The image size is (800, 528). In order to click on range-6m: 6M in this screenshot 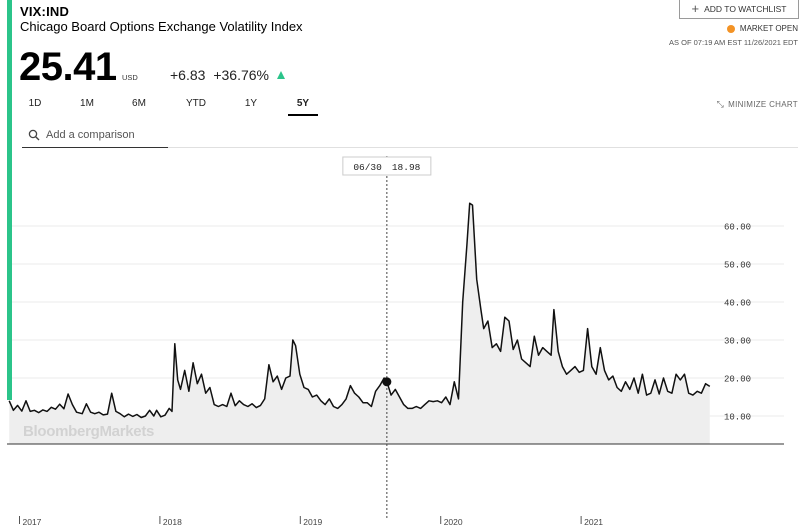, I will do `click(139, 103)`.